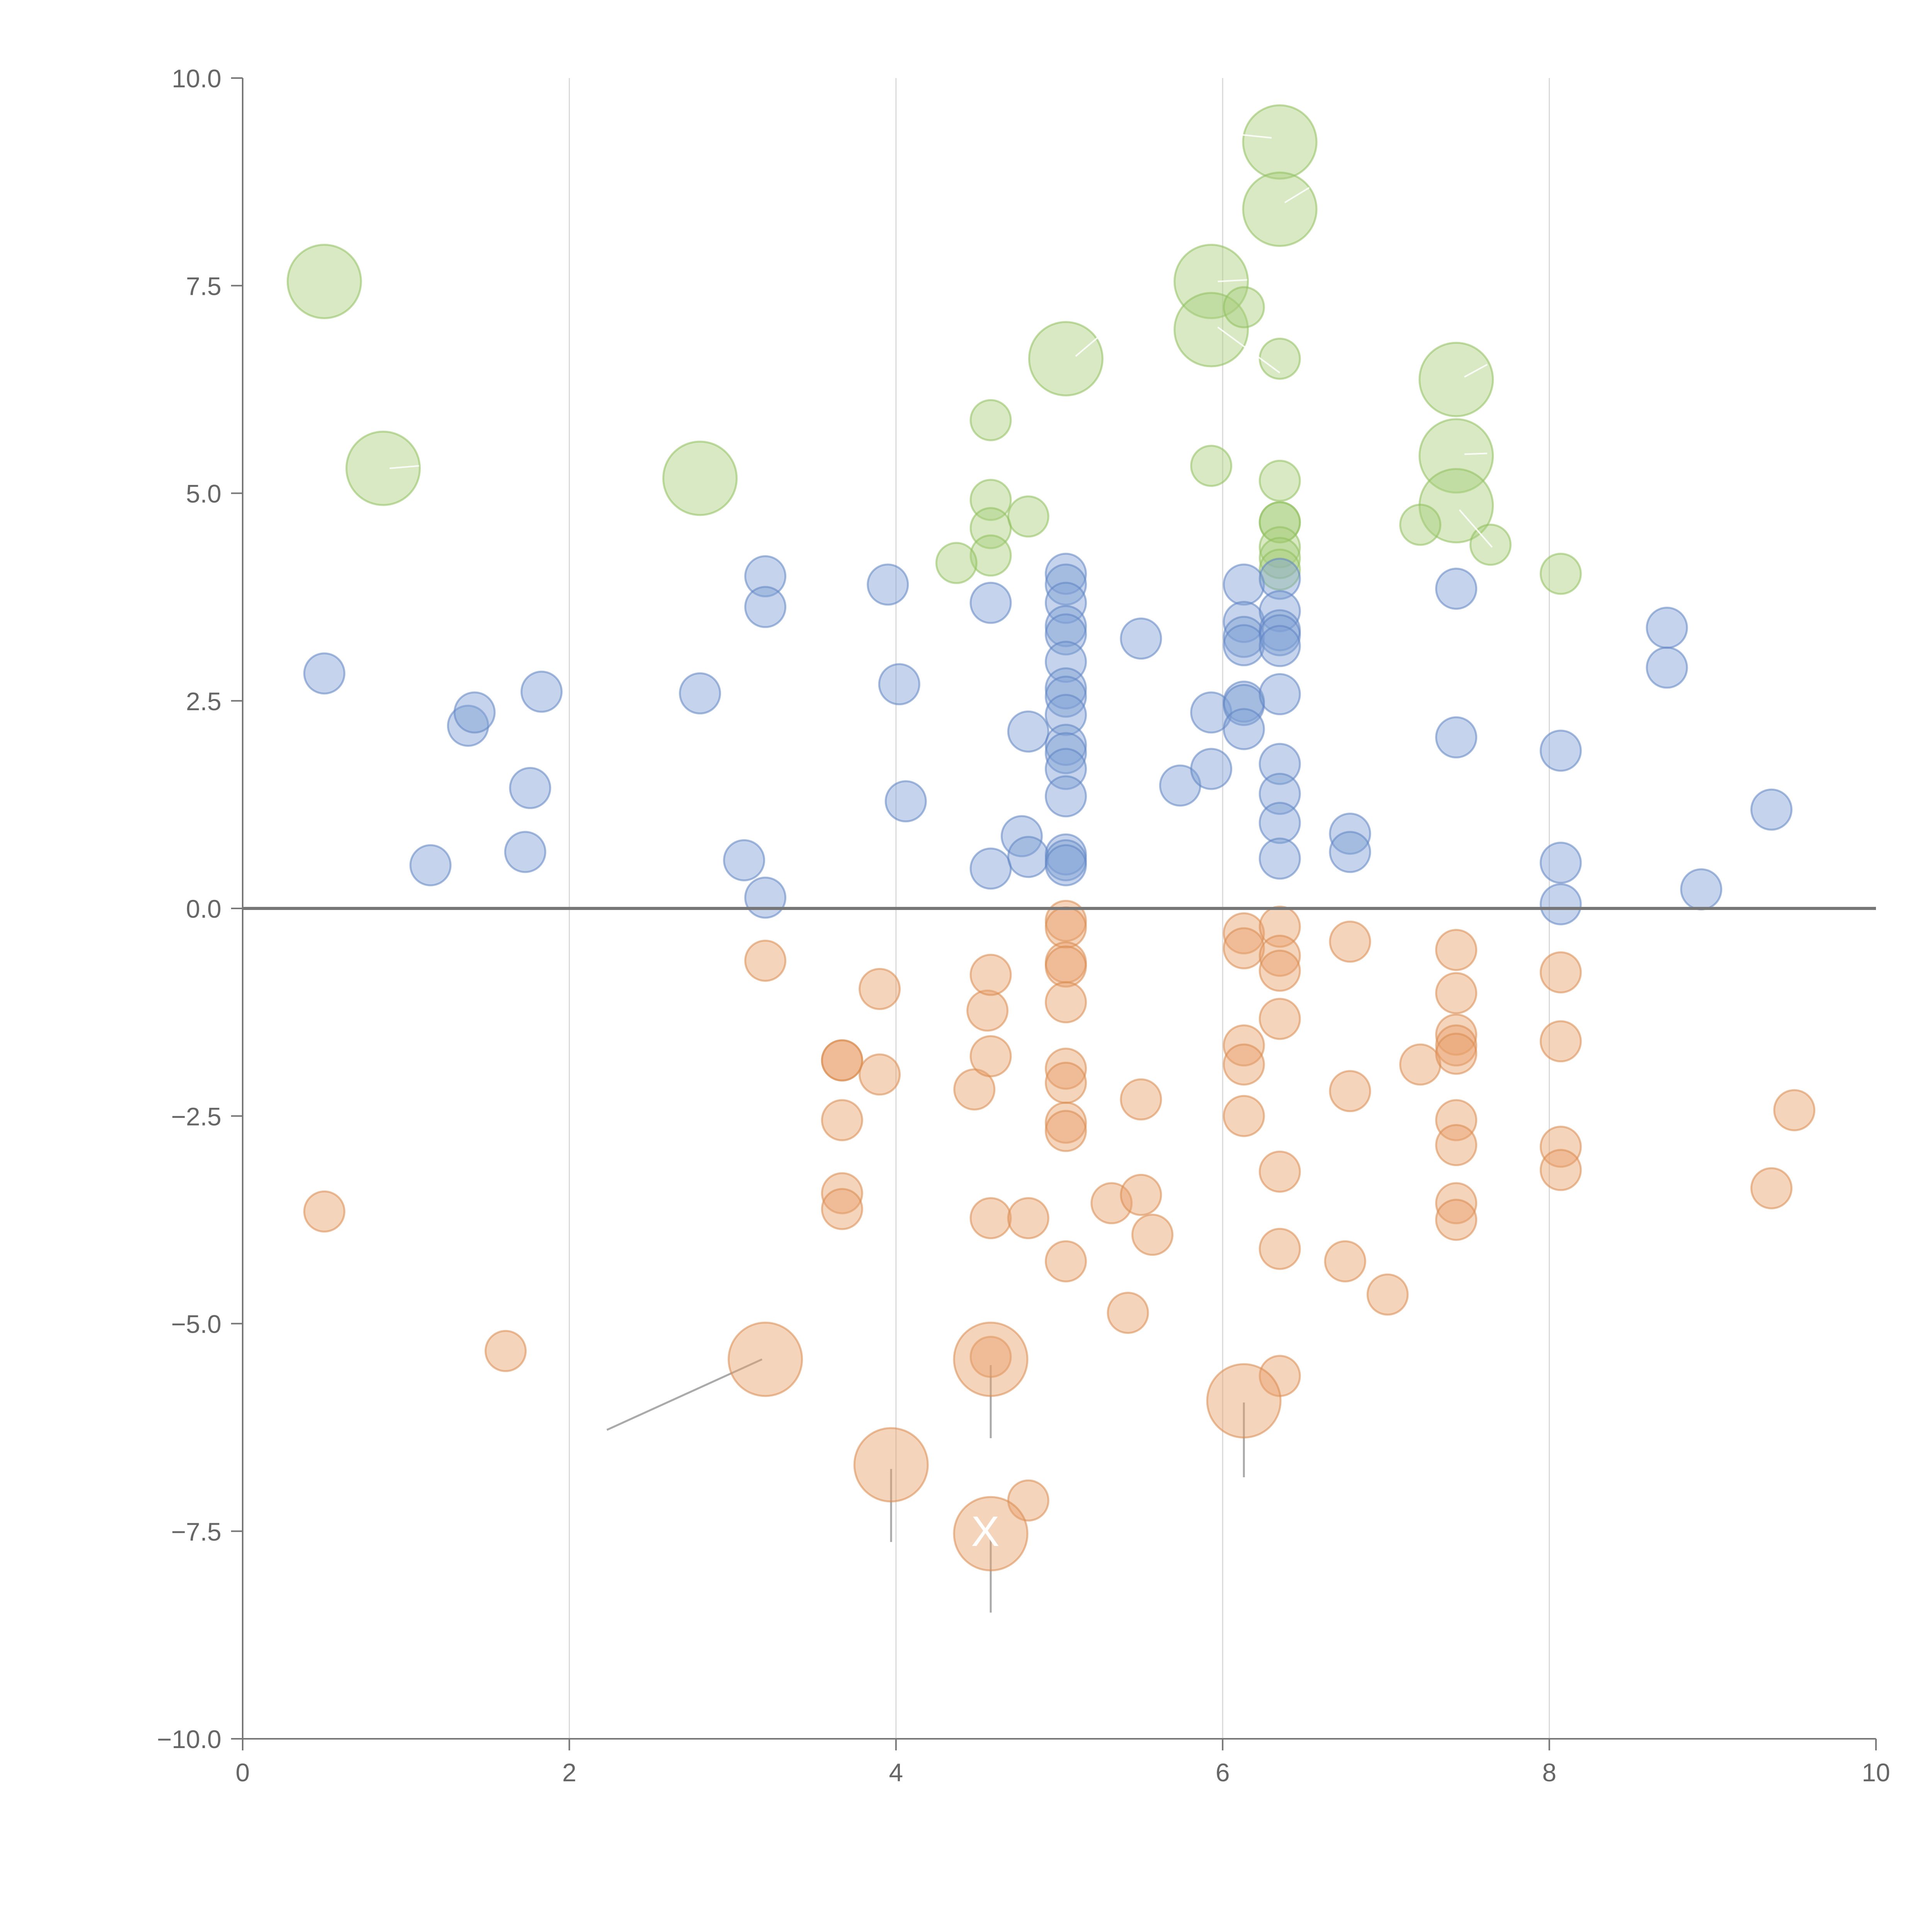  Describe the element at coordinates (204, 702) in the screenshot. I see `y-tick-label: 2.5` at that location.